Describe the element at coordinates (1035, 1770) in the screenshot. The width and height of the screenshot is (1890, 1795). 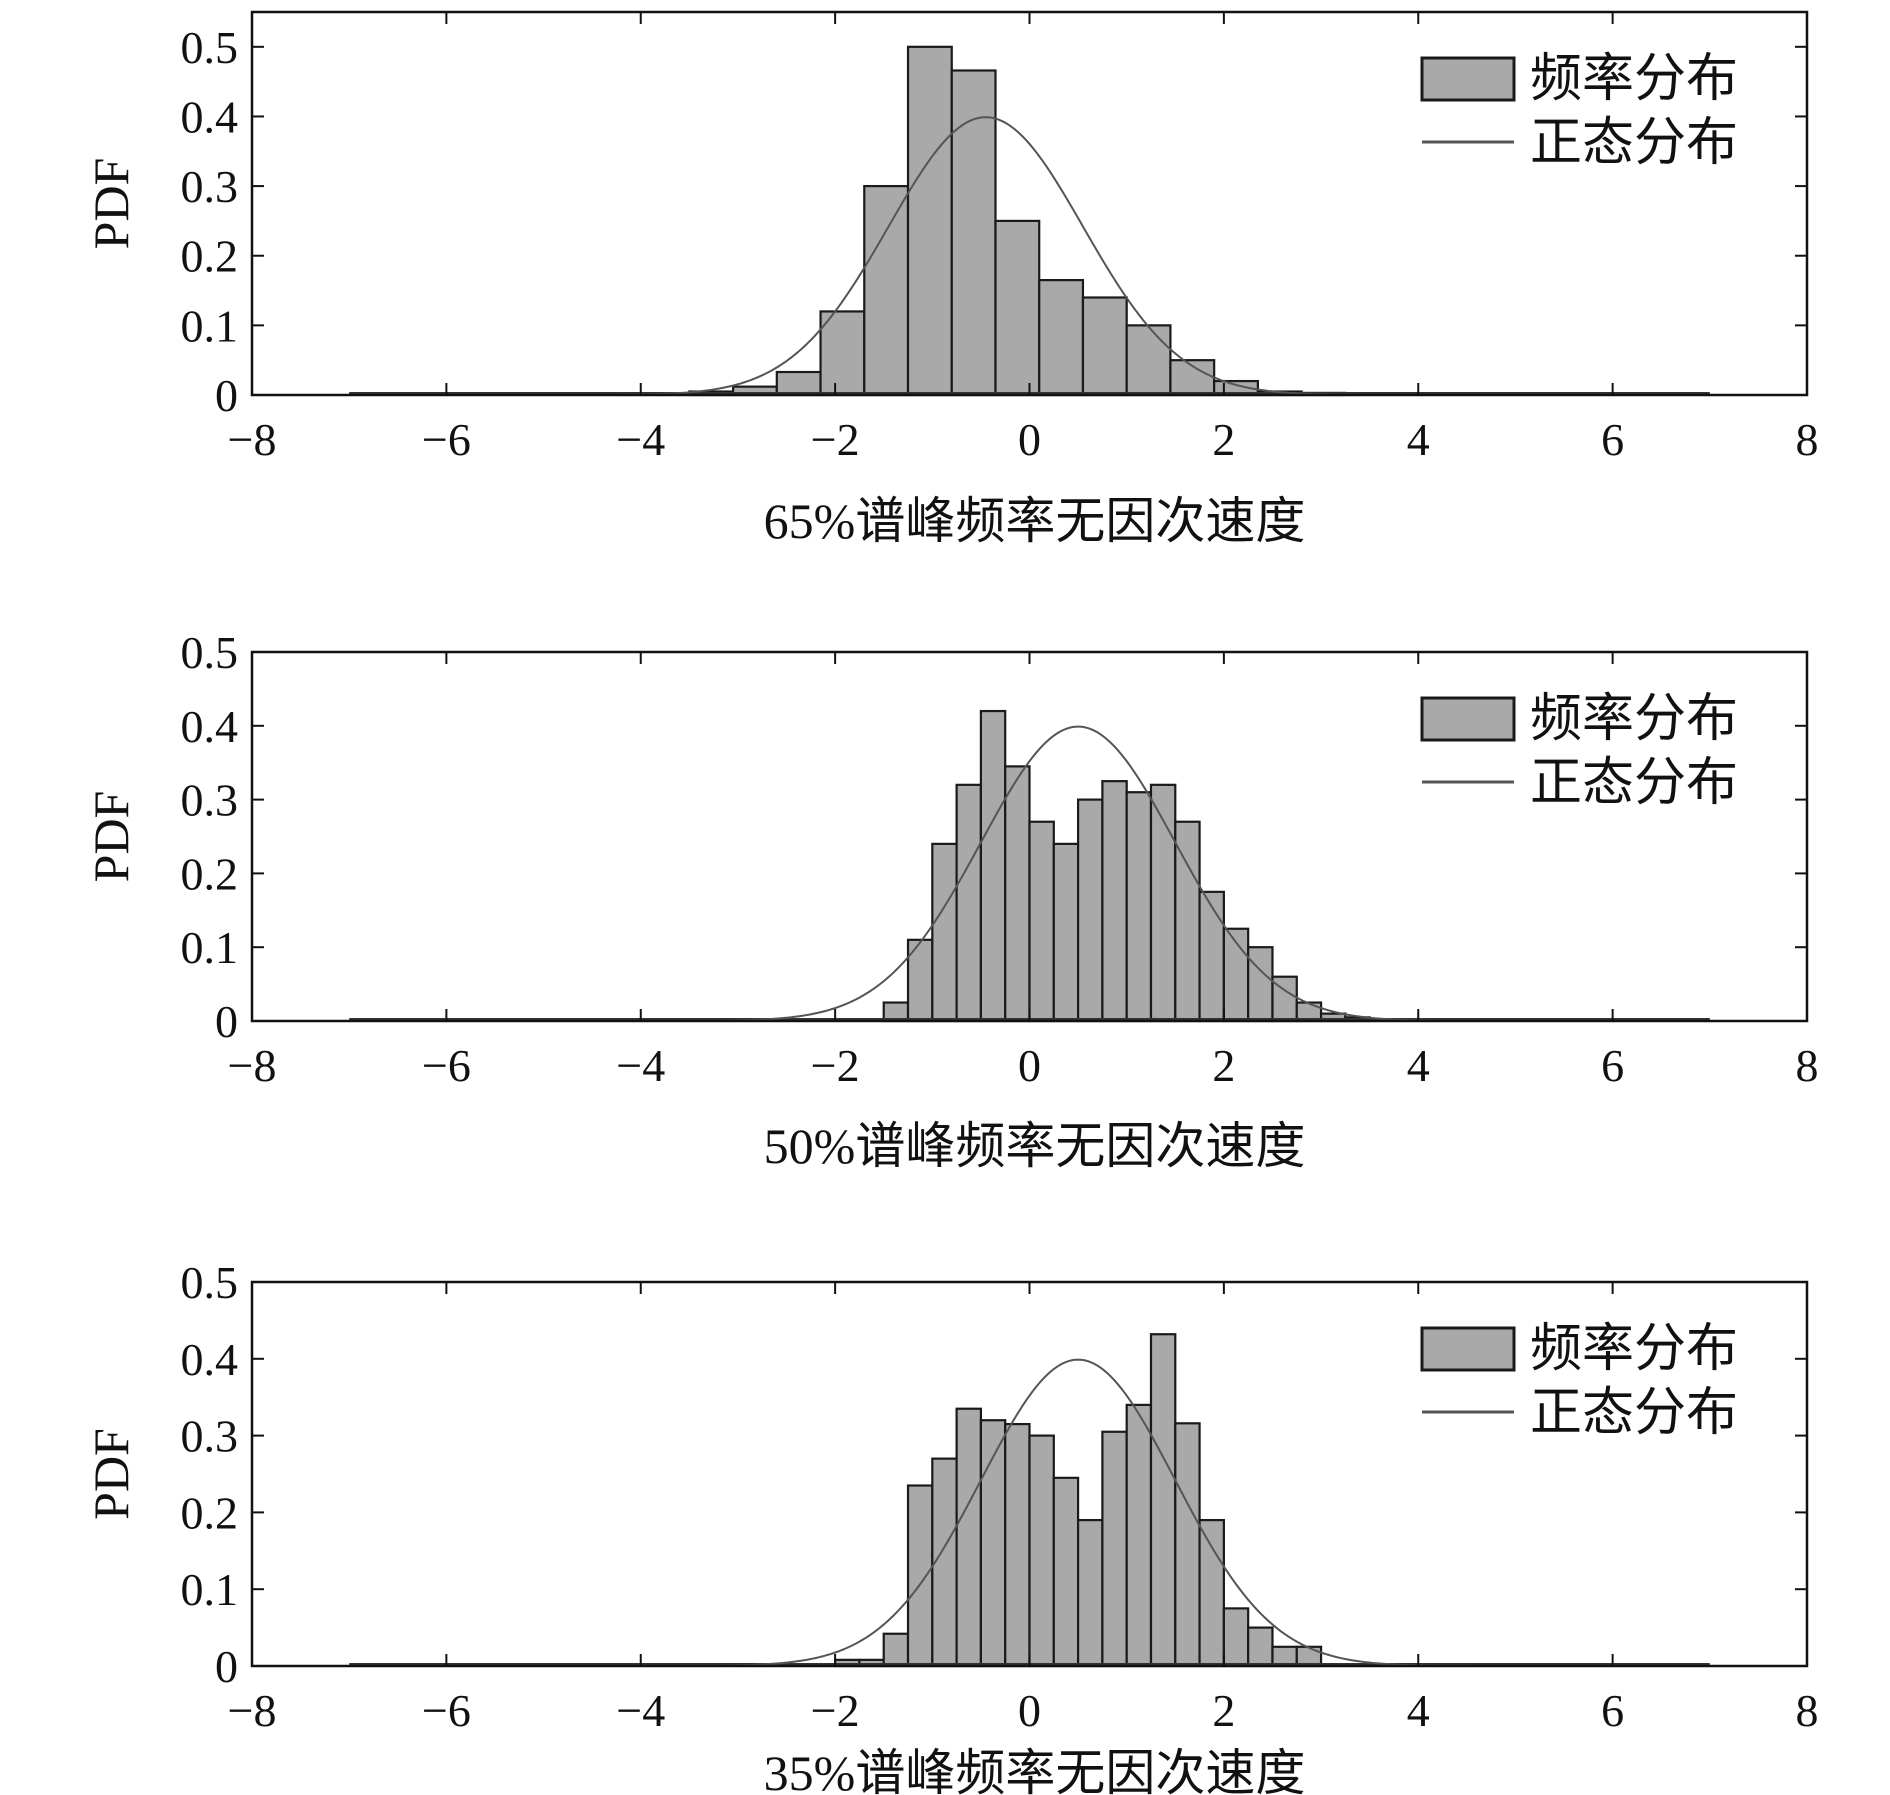
I see `x-axis-label: 35%谱峰频率无因次速度` at that location.